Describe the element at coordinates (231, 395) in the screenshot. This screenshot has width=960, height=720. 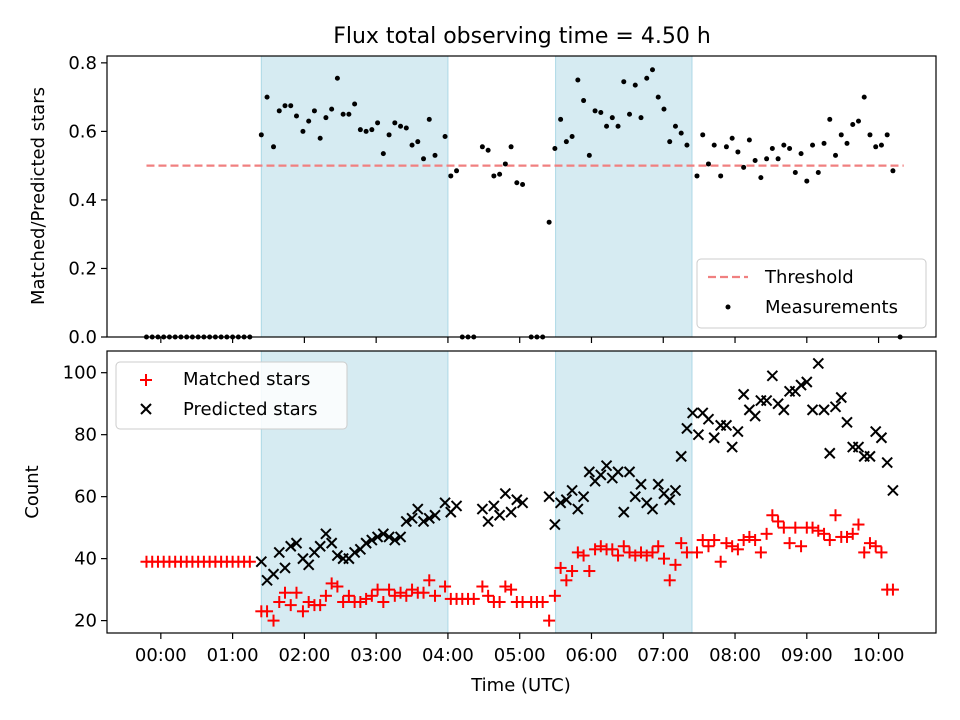
I see `bottom-legend: Matched stars Predicted stars` at that location.